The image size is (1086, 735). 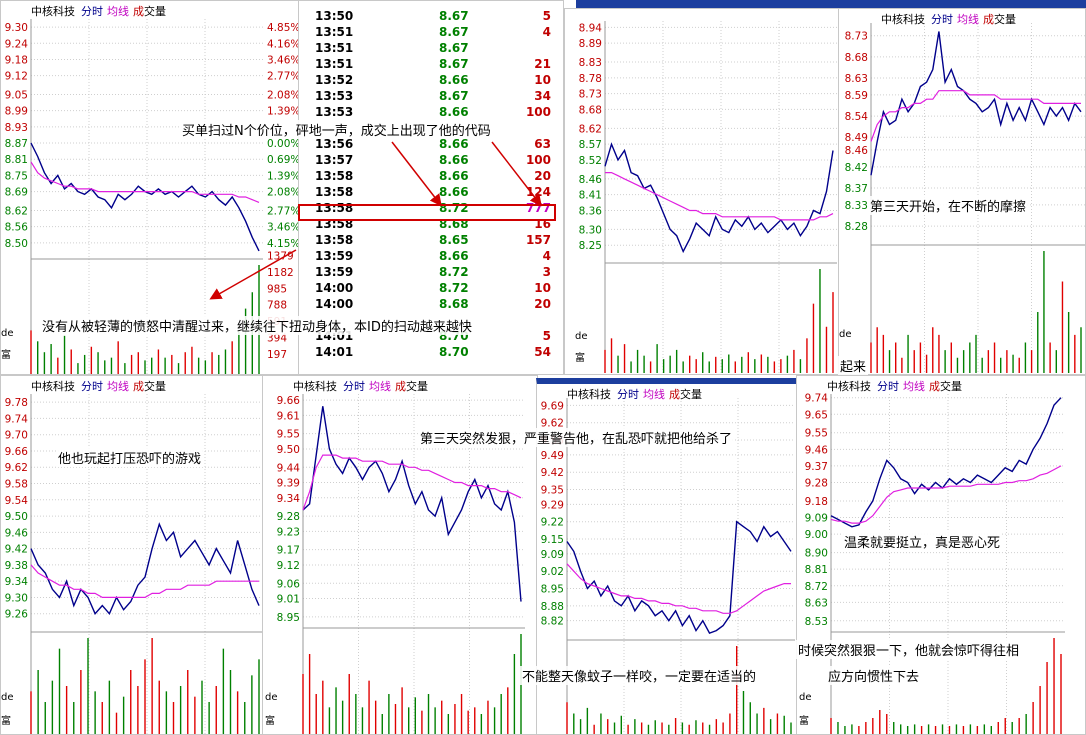 What do you see at coordinates (431, 97) in the screenshot?
I see `tape-row: 13:53 8.67 34` at bounding box center [431, 97].